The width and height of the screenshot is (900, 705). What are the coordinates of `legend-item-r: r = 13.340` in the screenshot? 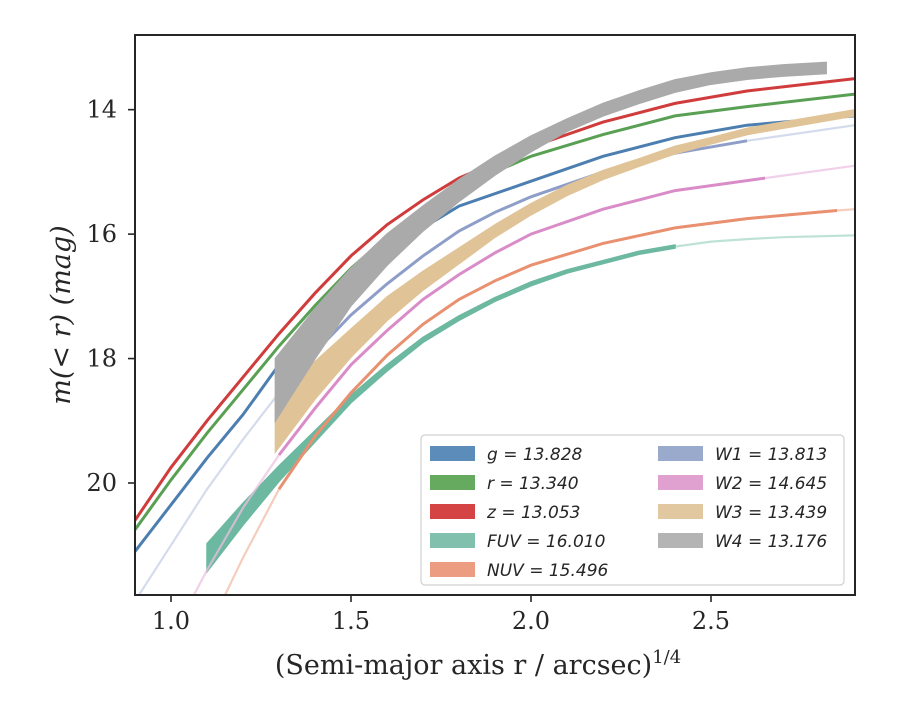 It's located at (504, 484).